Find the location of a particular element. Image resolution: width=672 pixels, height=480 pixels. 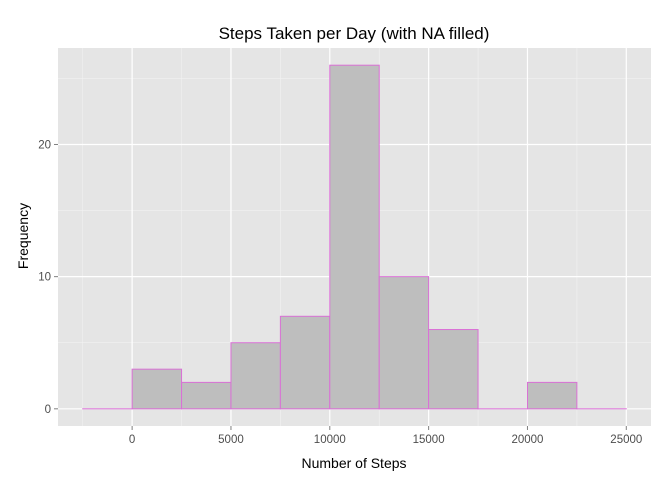

x-tick-label: 0 is located at coordinates (132, 440).